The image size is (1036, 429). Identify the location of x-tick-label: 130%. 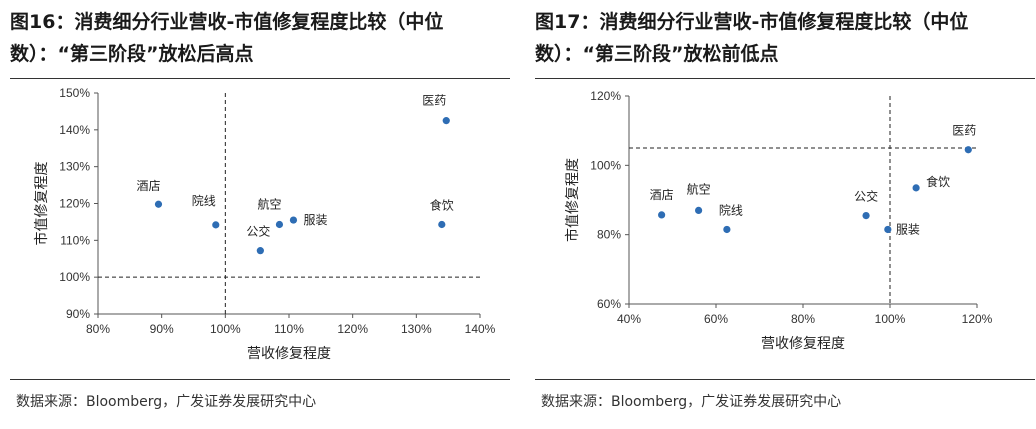
(416, 329).